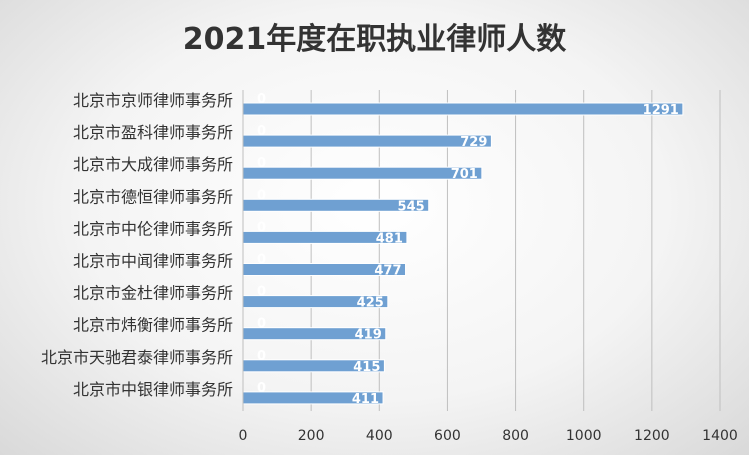 Image resolution: width=749 pixels, height=455 pixels. What do you see at coordinates (153, 325) in the screenshot?
I see `category-label-7: 北京市炜衡律师事务所` at bounding box center [153, 325].